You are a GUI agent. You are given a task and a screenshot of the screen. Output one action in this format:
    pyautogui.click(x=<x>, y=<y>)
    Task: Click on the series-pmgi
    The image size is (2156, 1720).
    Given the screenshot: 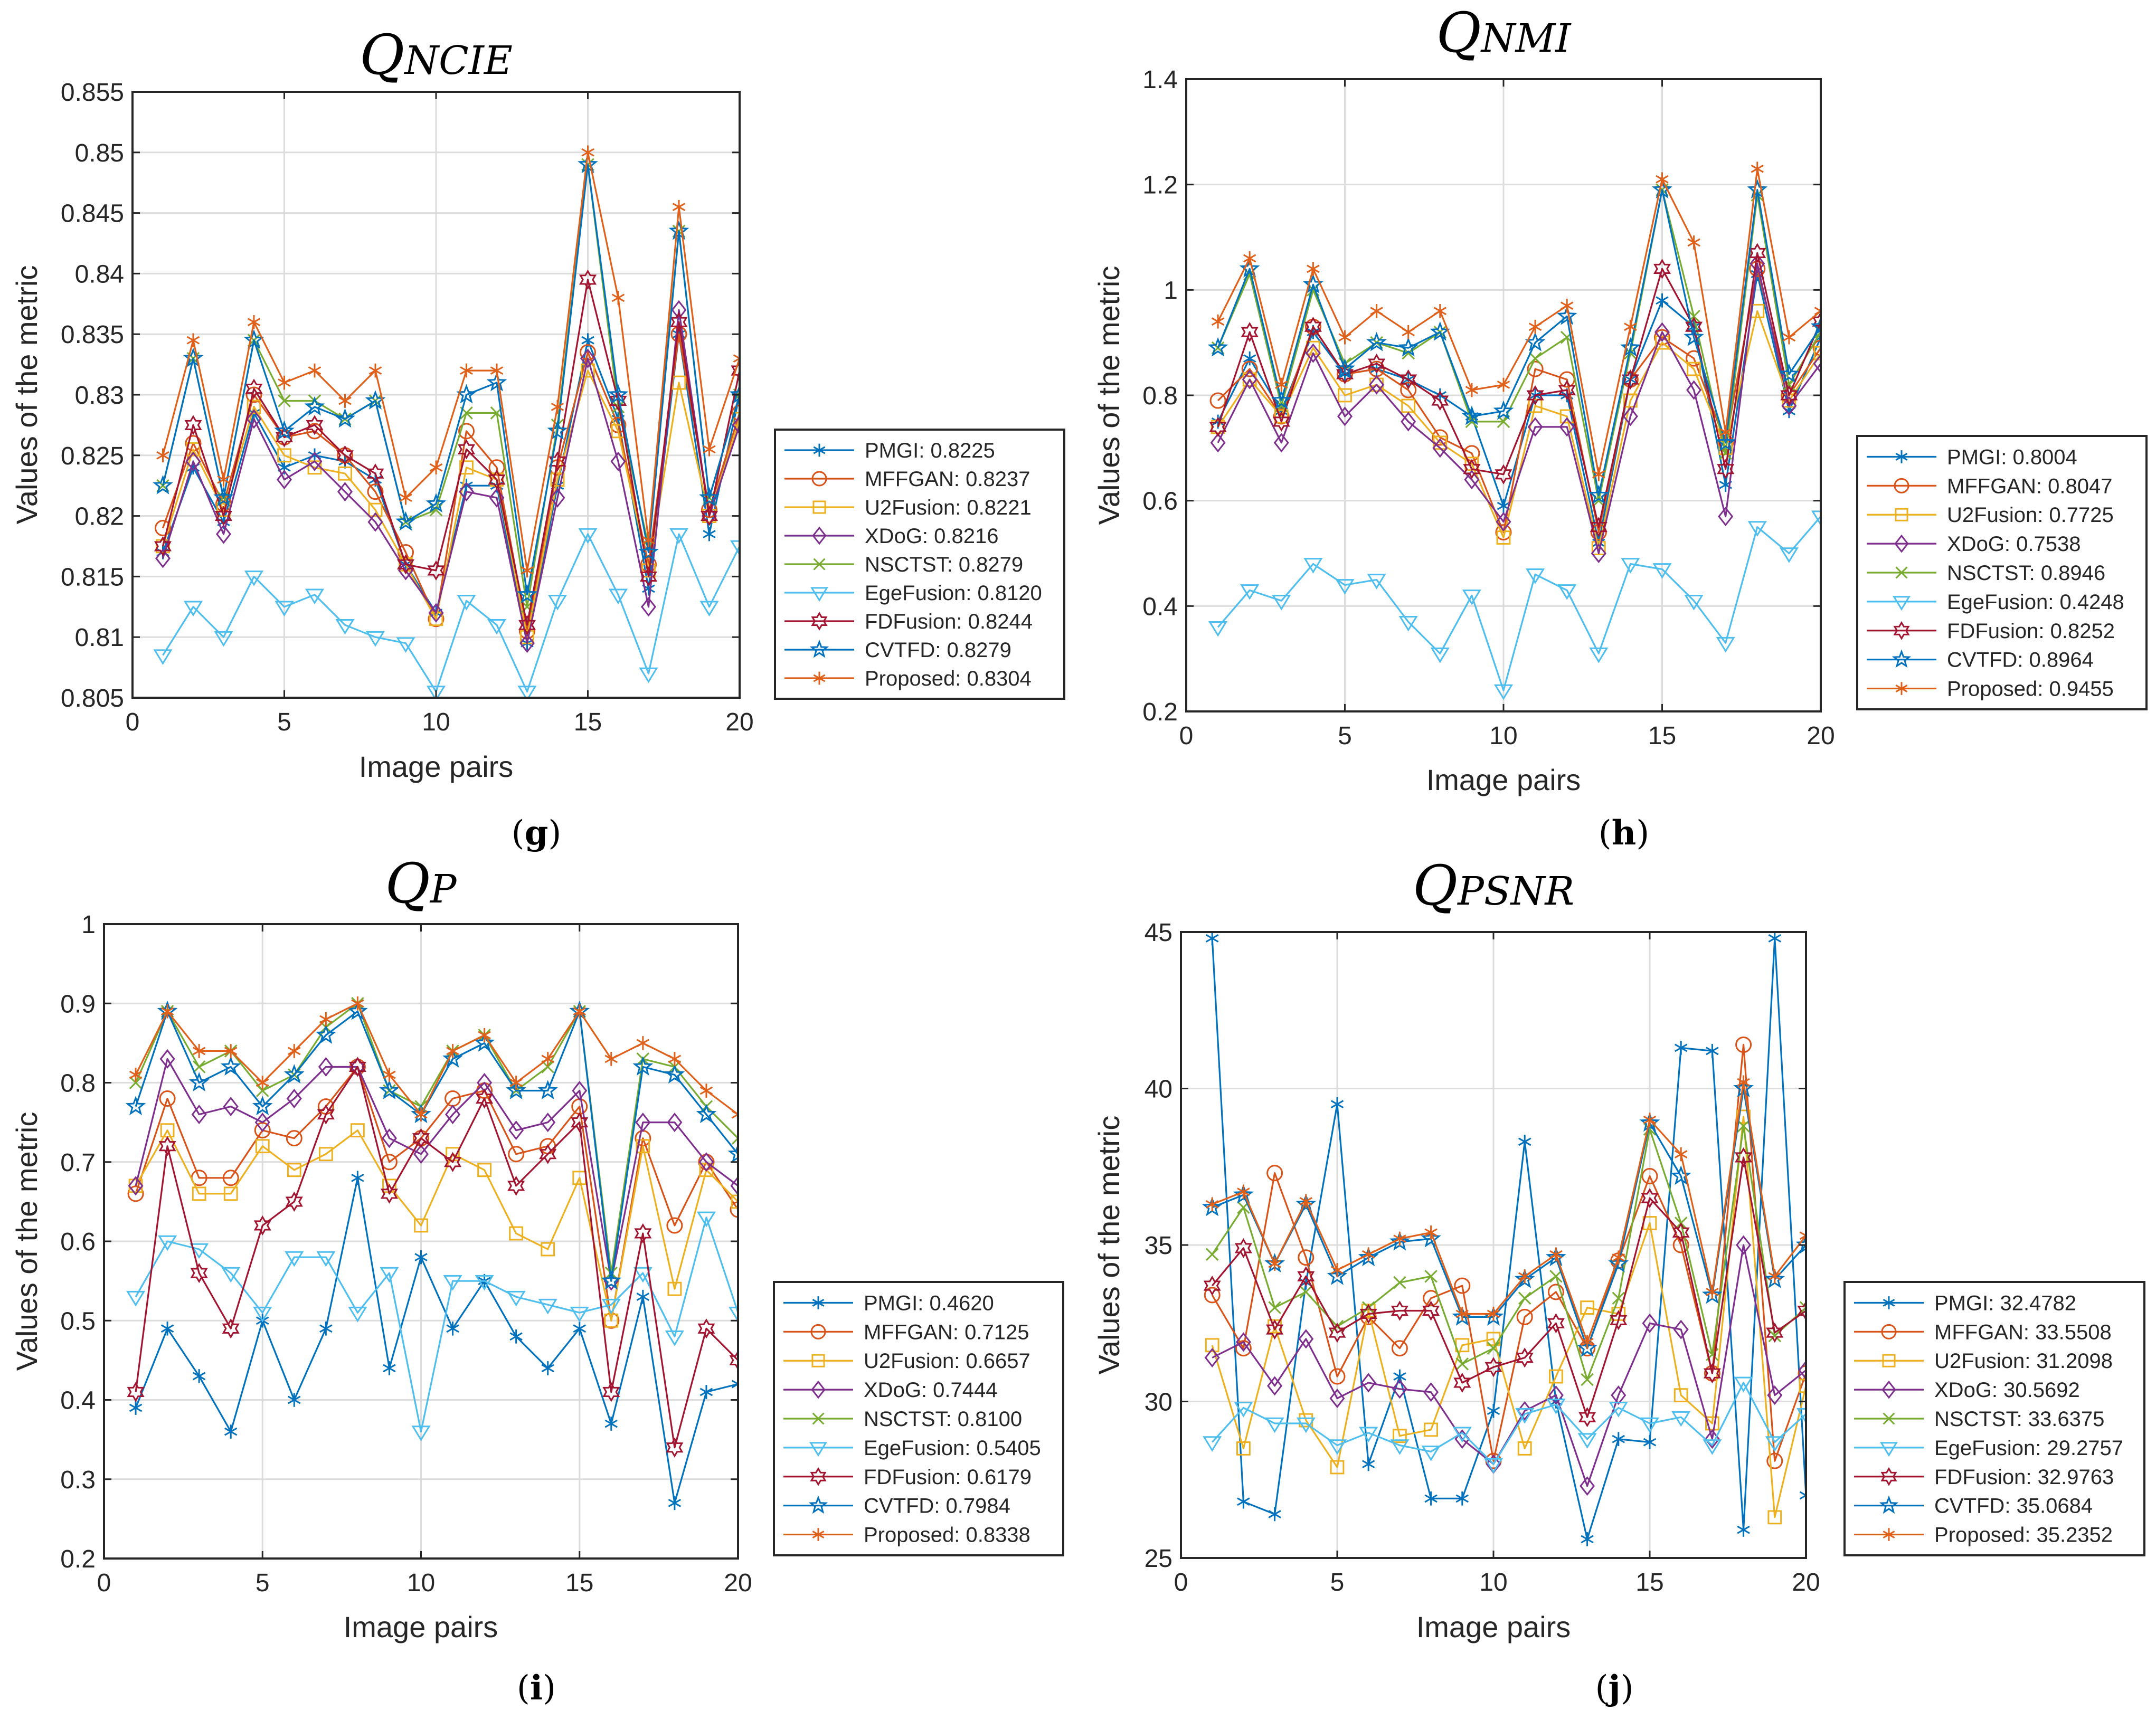 What is the action you would take?
    pyautogui.click(x=448, y=488)
    